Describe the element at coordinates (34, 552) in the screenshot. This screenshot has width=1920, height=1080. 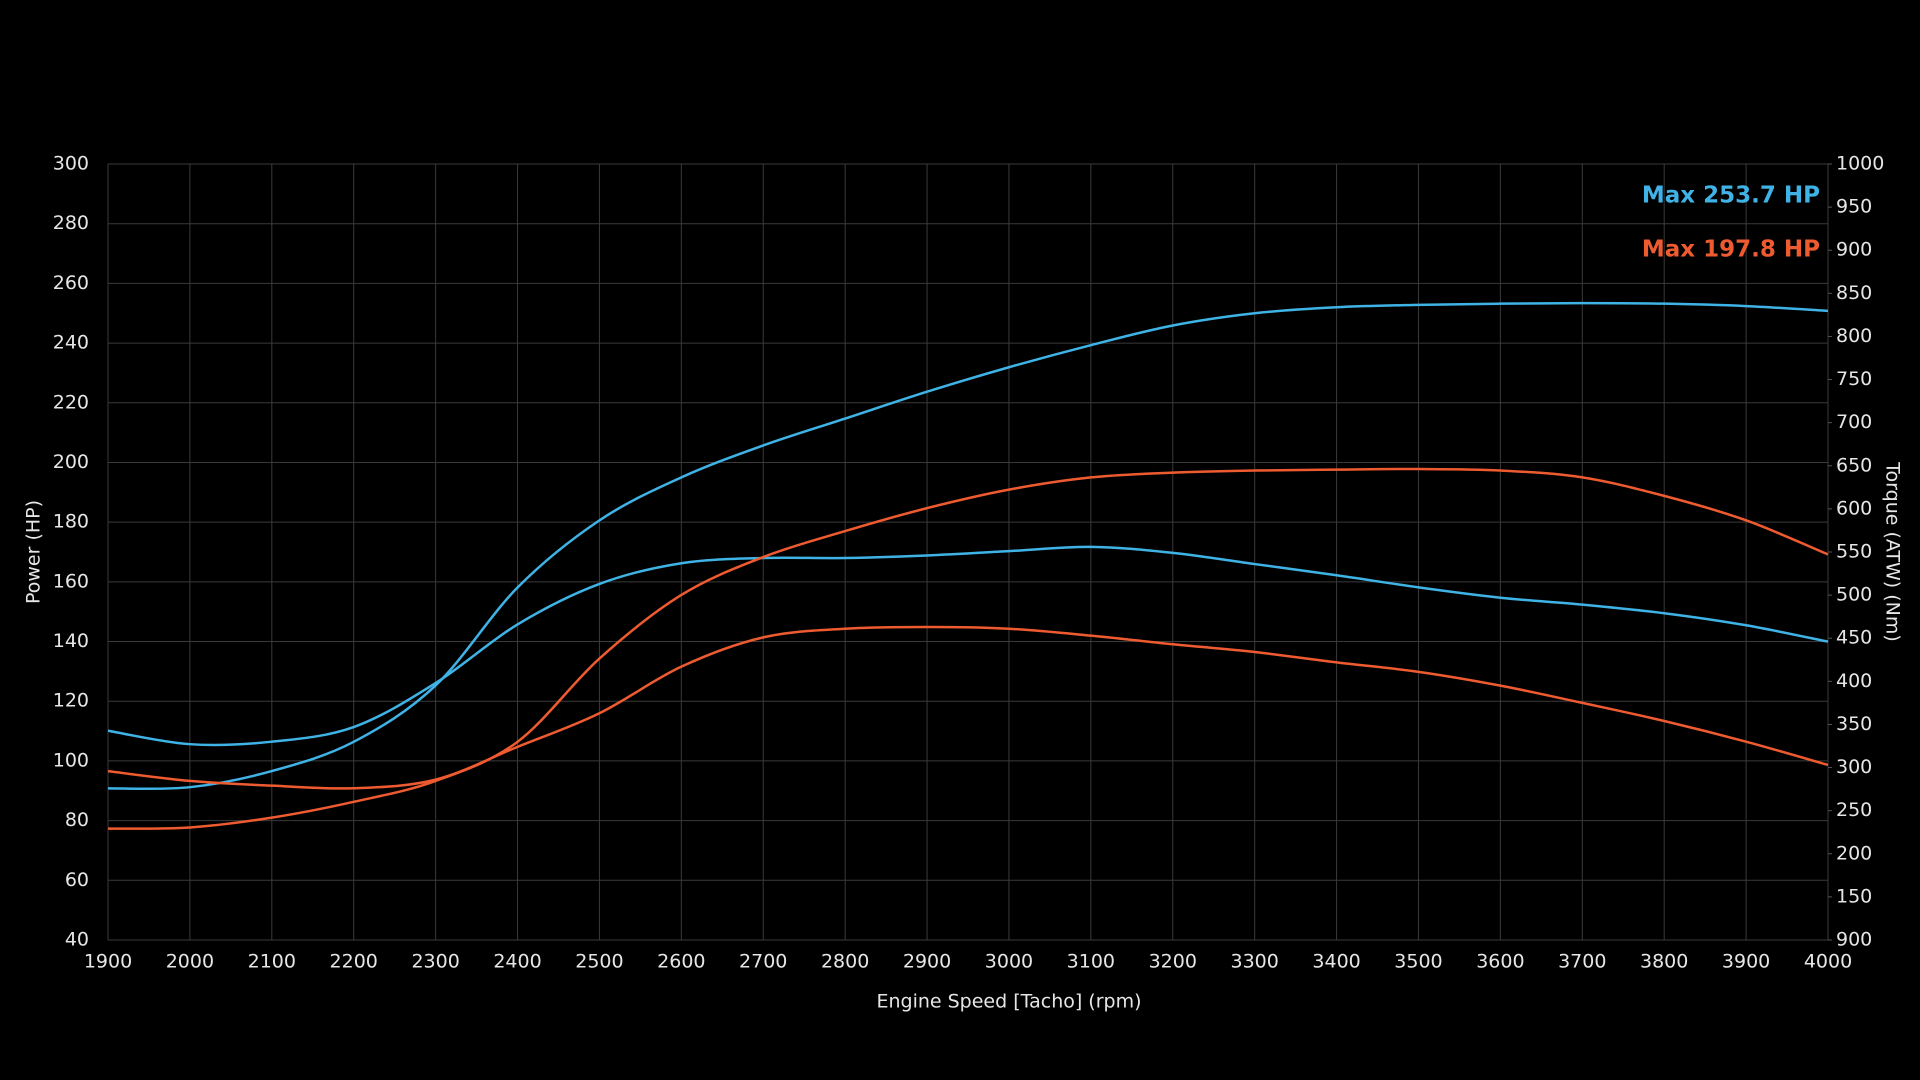
I see `y-axis-title: Power (HP)` at that location.